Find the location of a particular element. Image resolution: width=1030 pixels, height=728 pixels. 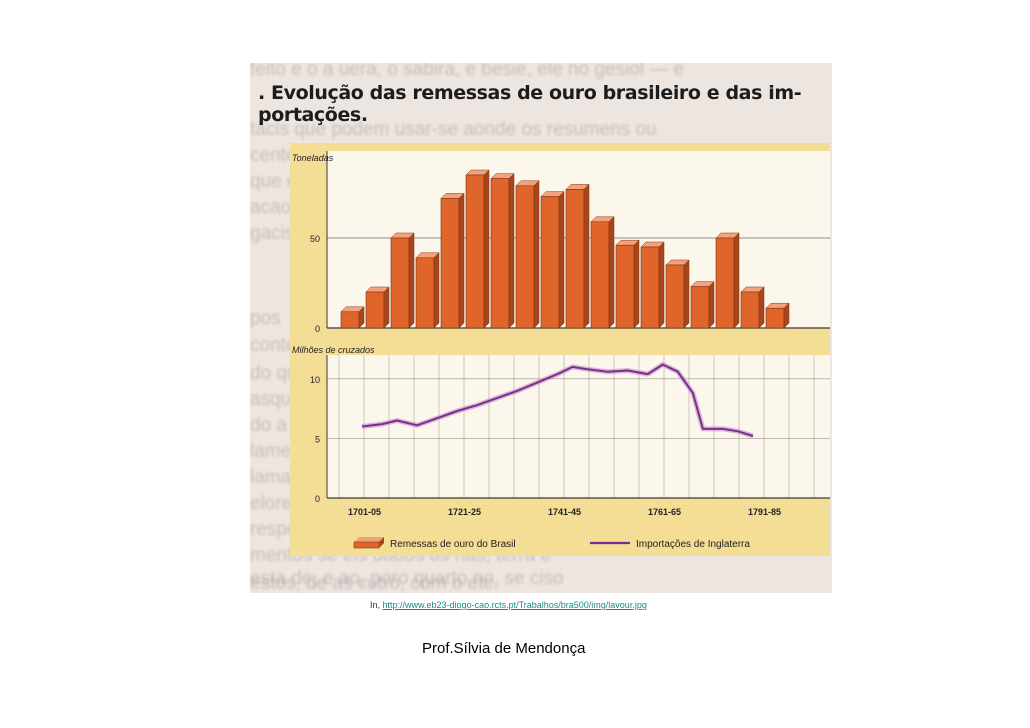

legend-bar-swatch is located at coordinates (368, 543).